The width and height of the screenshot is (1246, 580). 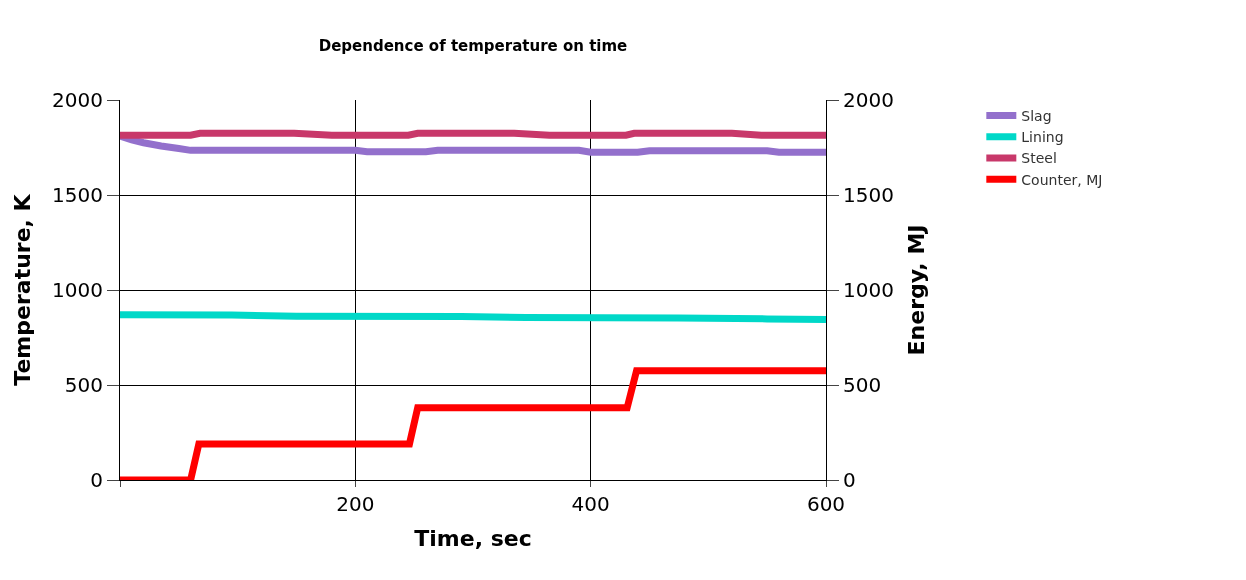 I want to click on y2-tick-label: 1500, so click(x=868, y=195).